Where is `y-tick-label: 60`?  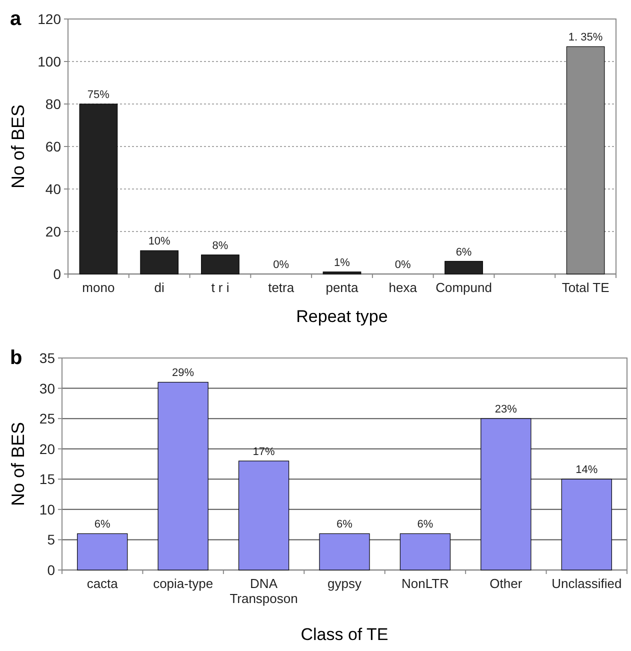 y-tick-label: 60 is located at coordinates (53, 146).